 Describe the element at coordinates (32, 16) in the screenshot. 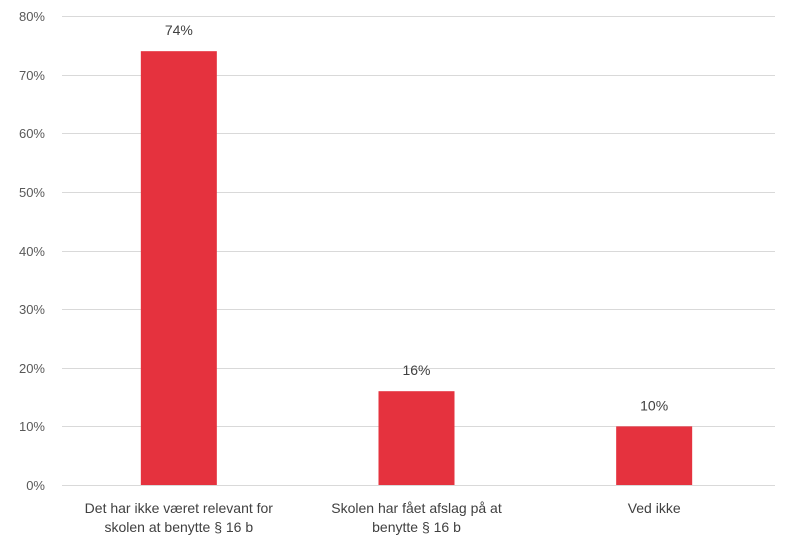

I see `y-tick-label: 80%` at that location.